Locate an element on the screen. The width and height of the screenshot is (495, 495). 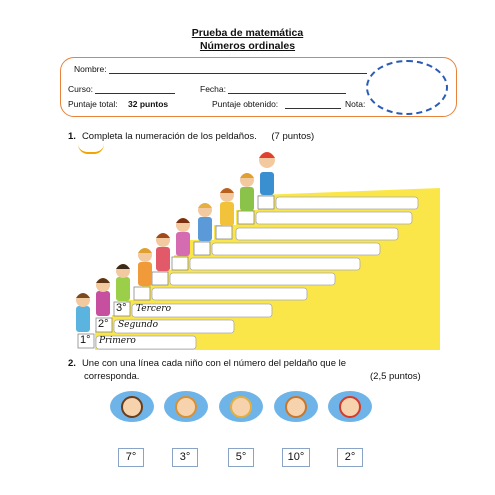
grade-label: Nota: is located at coordinates (355, 104).